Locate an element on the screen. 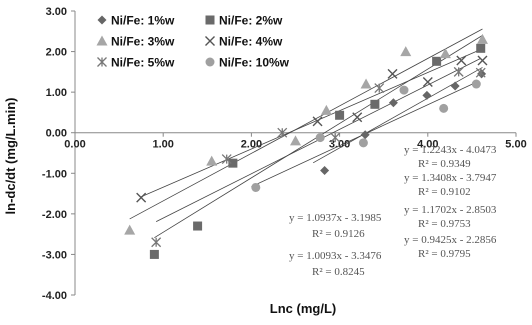  legend-label: Ni/Fe: 2%w is located at coordinates (251, 21).